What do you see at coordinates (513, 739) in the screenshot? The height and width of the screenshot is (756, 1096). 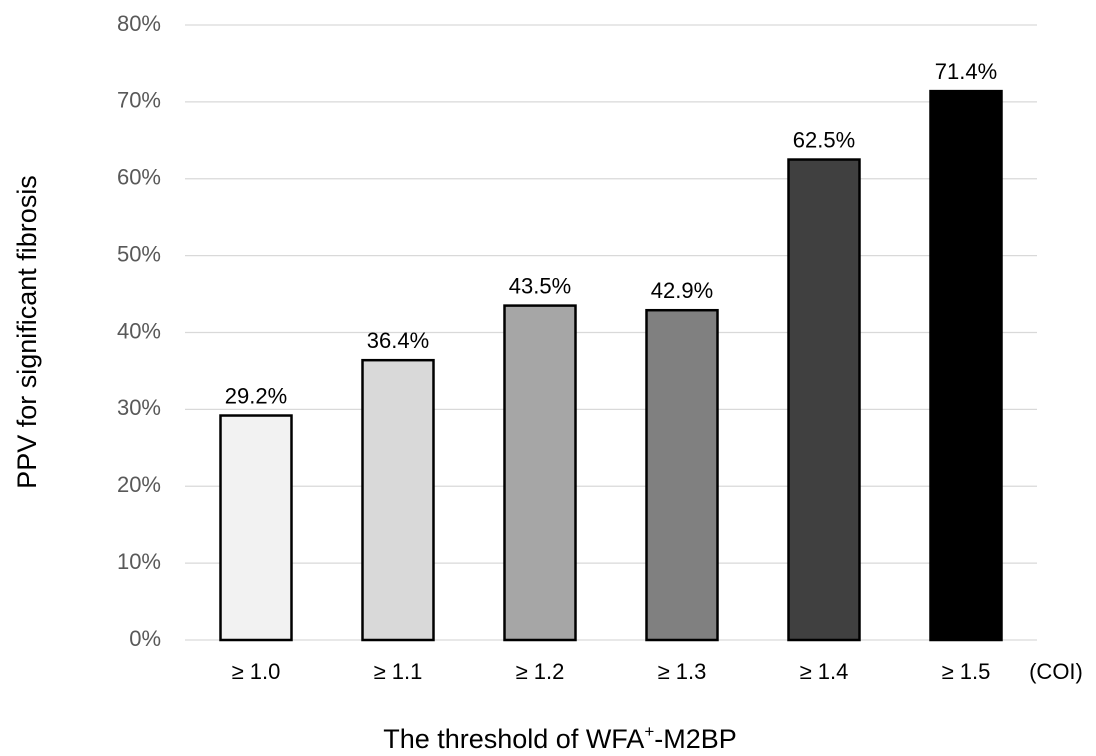 I see `x-axis-title-main: The threshold of WFA` at bounding box center [513, 739].